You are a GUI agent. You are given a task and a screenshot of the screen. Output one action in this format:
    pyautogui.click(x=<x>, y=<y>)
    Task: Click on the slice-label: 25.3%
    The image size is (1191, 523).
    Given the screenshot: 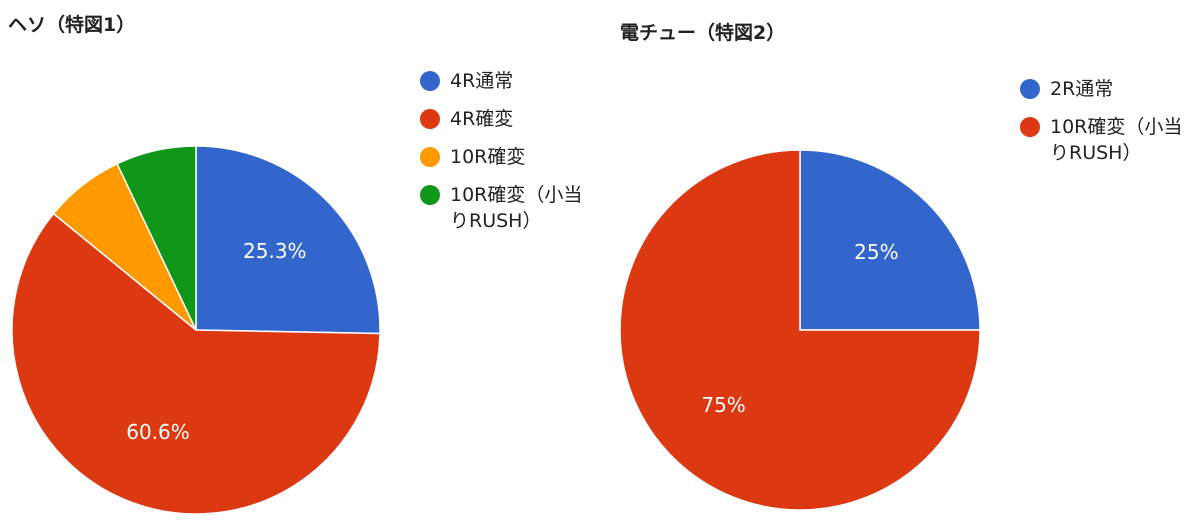 What is the action you would take?
    pyautogui.click(x=275, y=251)
    